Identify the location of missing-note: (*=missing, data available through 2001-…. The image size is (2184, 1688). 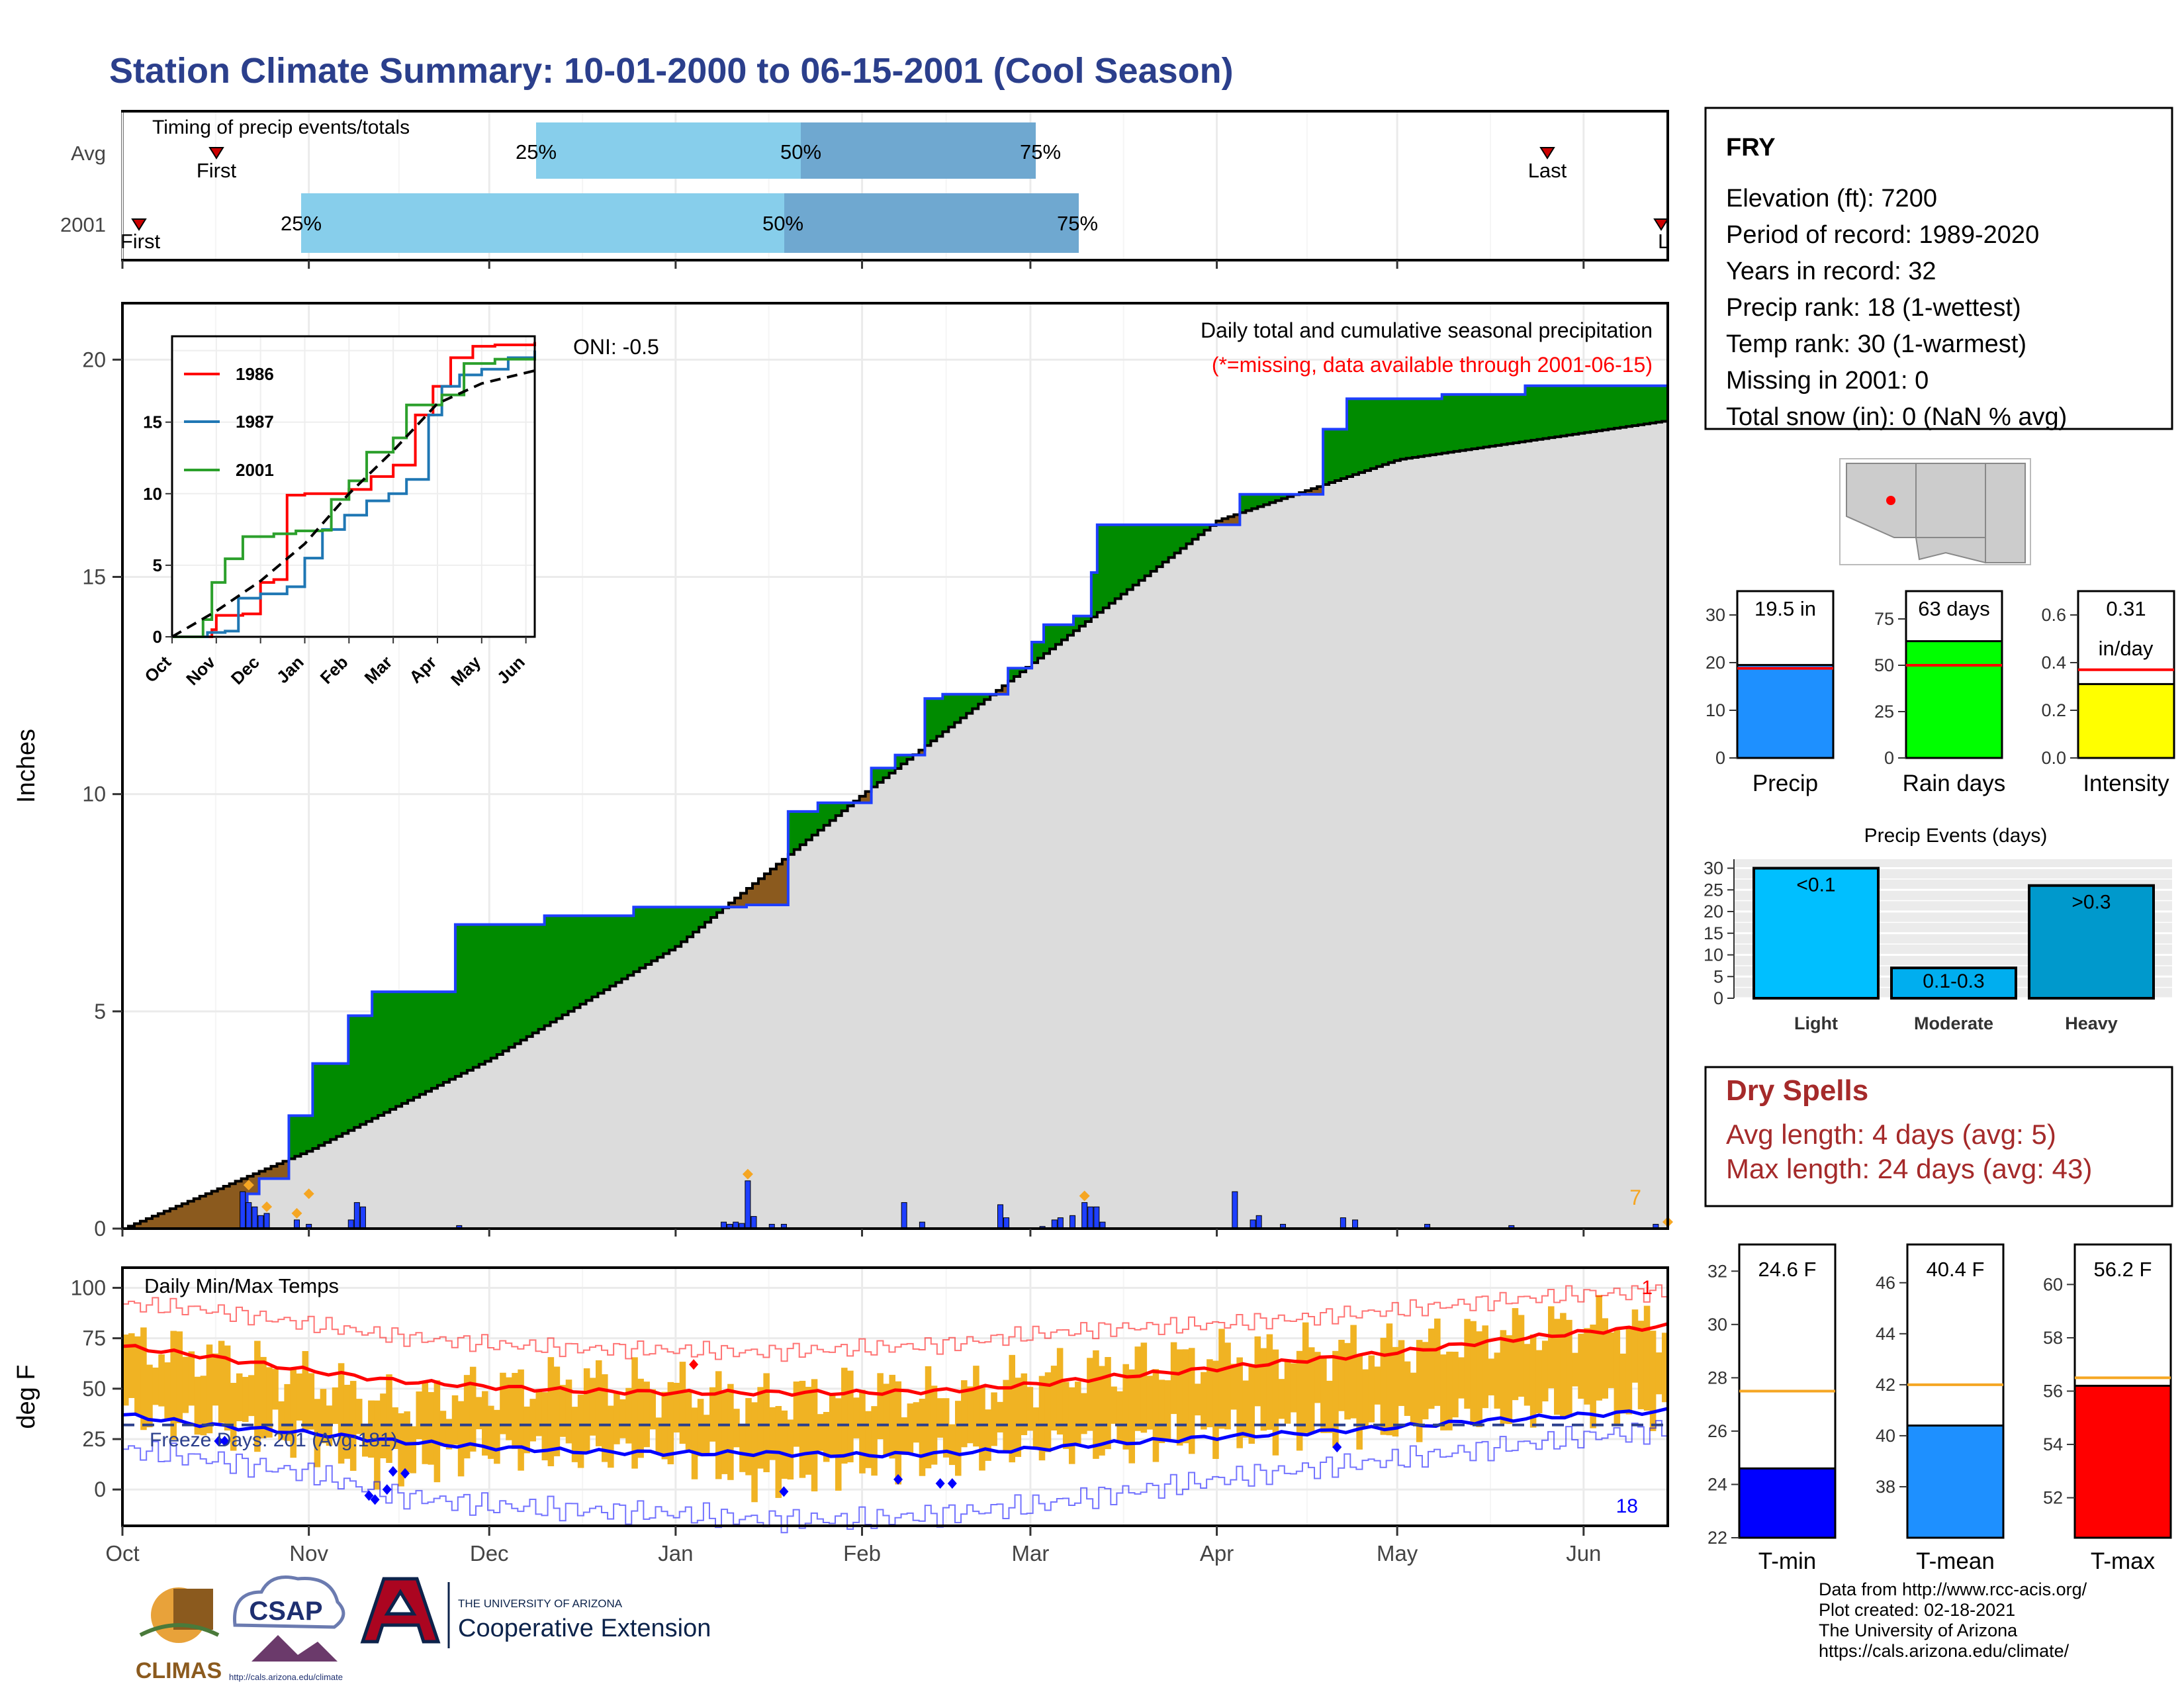
(1433, 365).